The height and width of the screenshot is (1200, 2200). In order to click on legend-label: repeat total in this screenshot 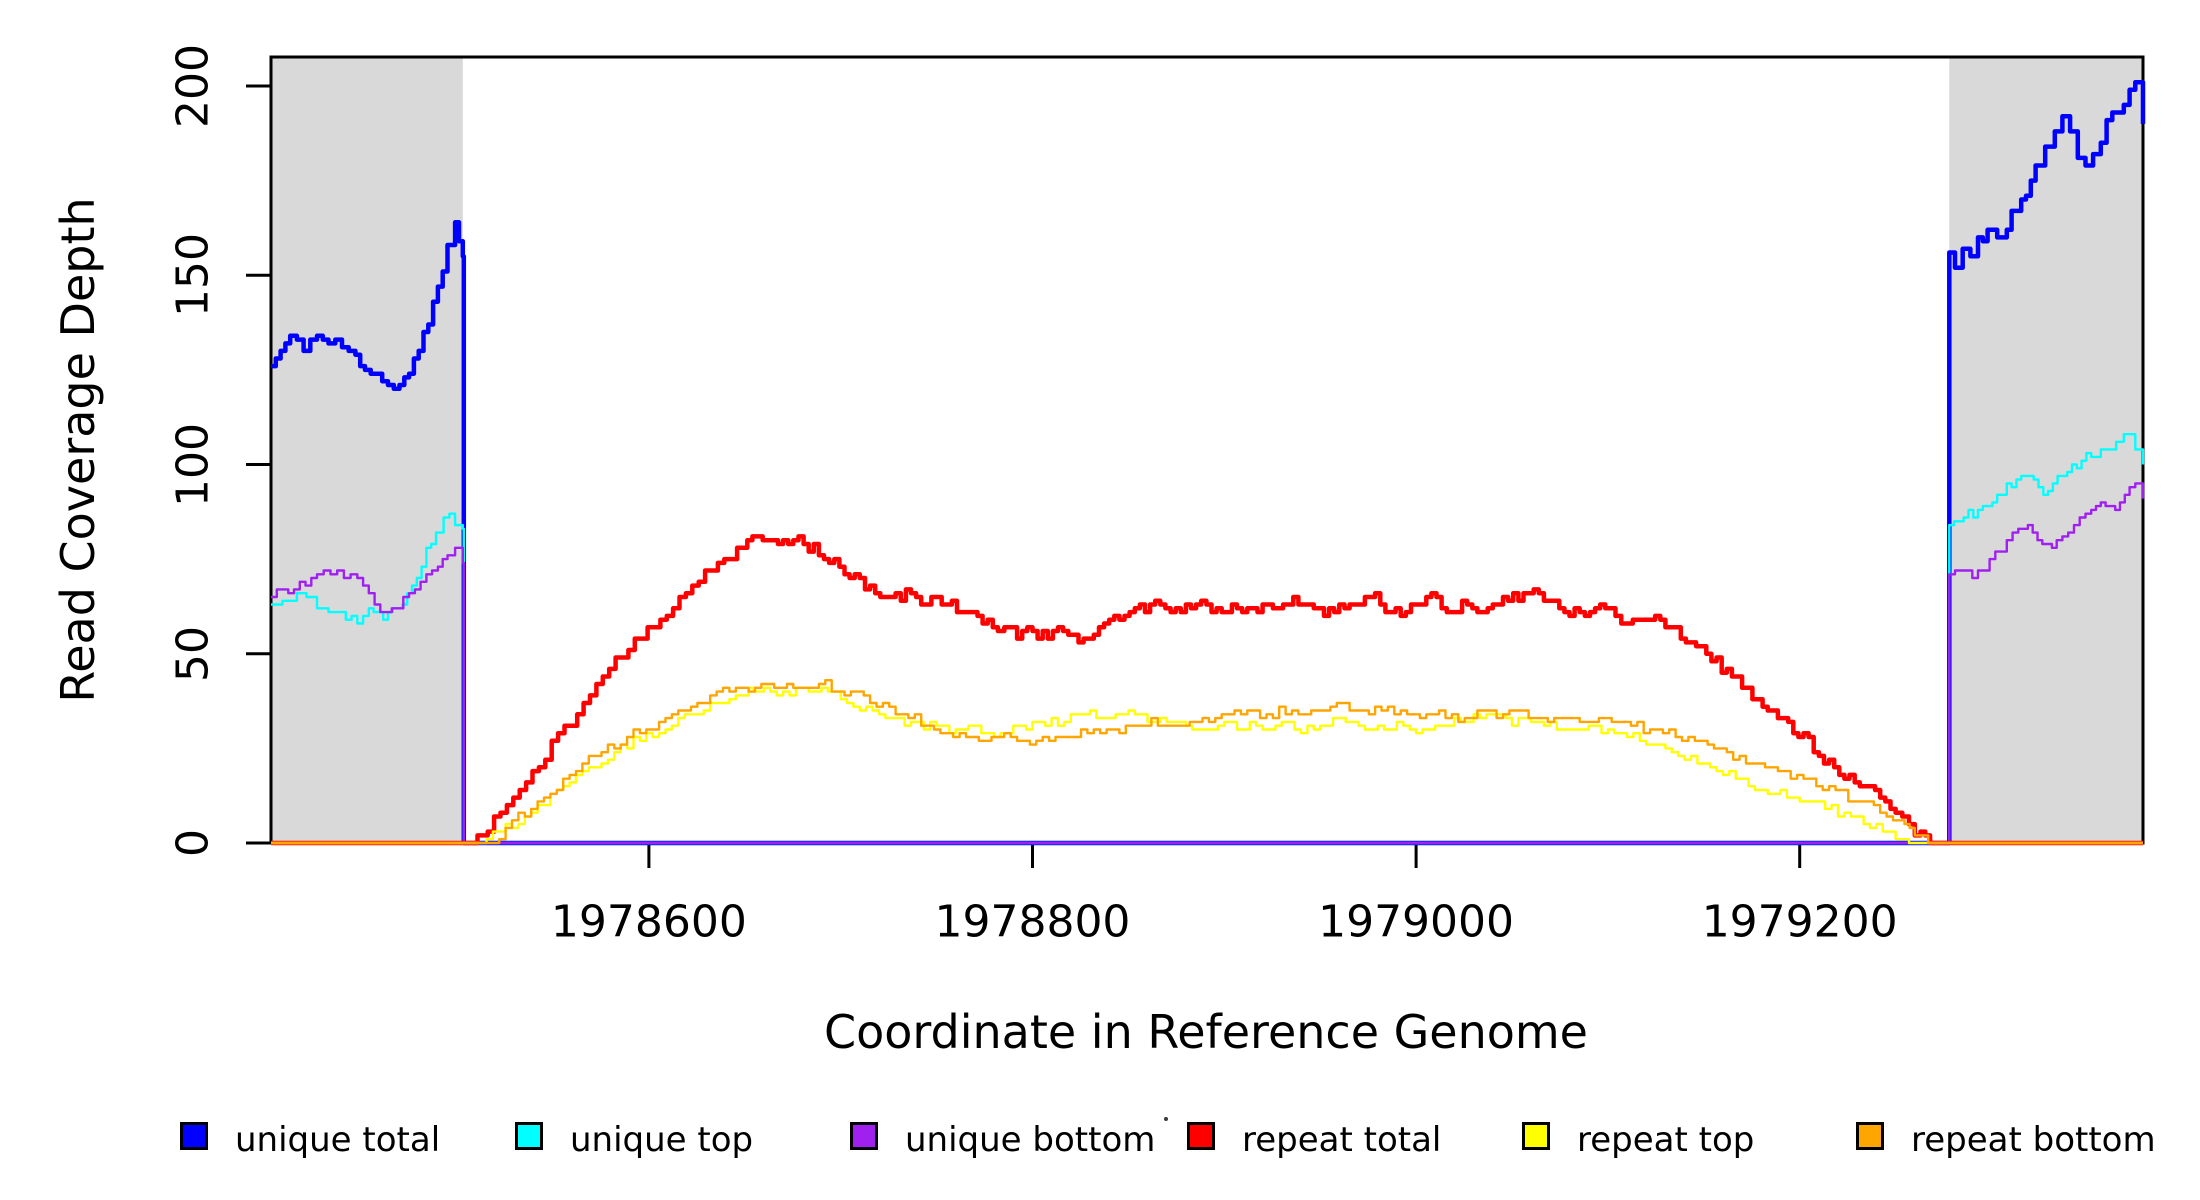, I will do `click(1342, 1140)`.